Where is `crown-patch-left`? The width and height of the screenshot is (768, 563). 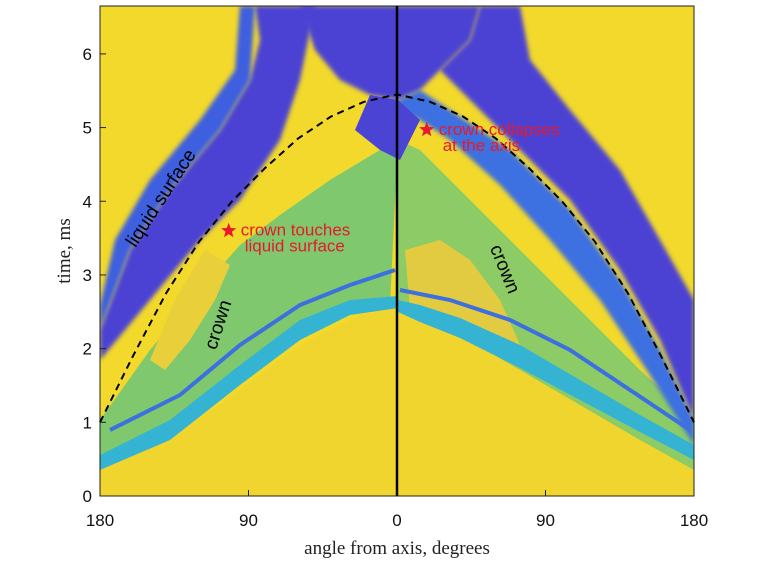
crown-patch-left is located at coordinates (190, 310).